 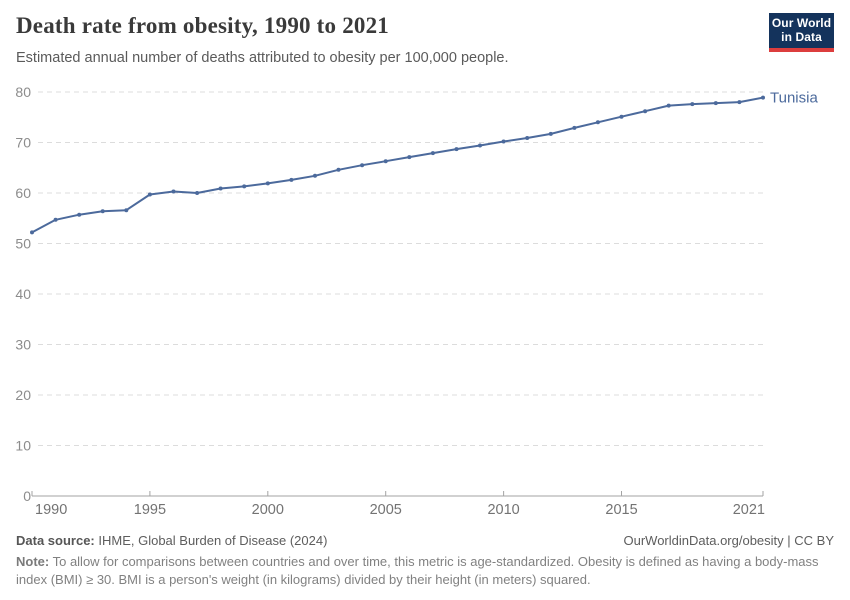 What do you see at coordinates (51, 510) in the screenshot?
I see `x-axis-tick-label: 1990` at bounding box center [51, 510].